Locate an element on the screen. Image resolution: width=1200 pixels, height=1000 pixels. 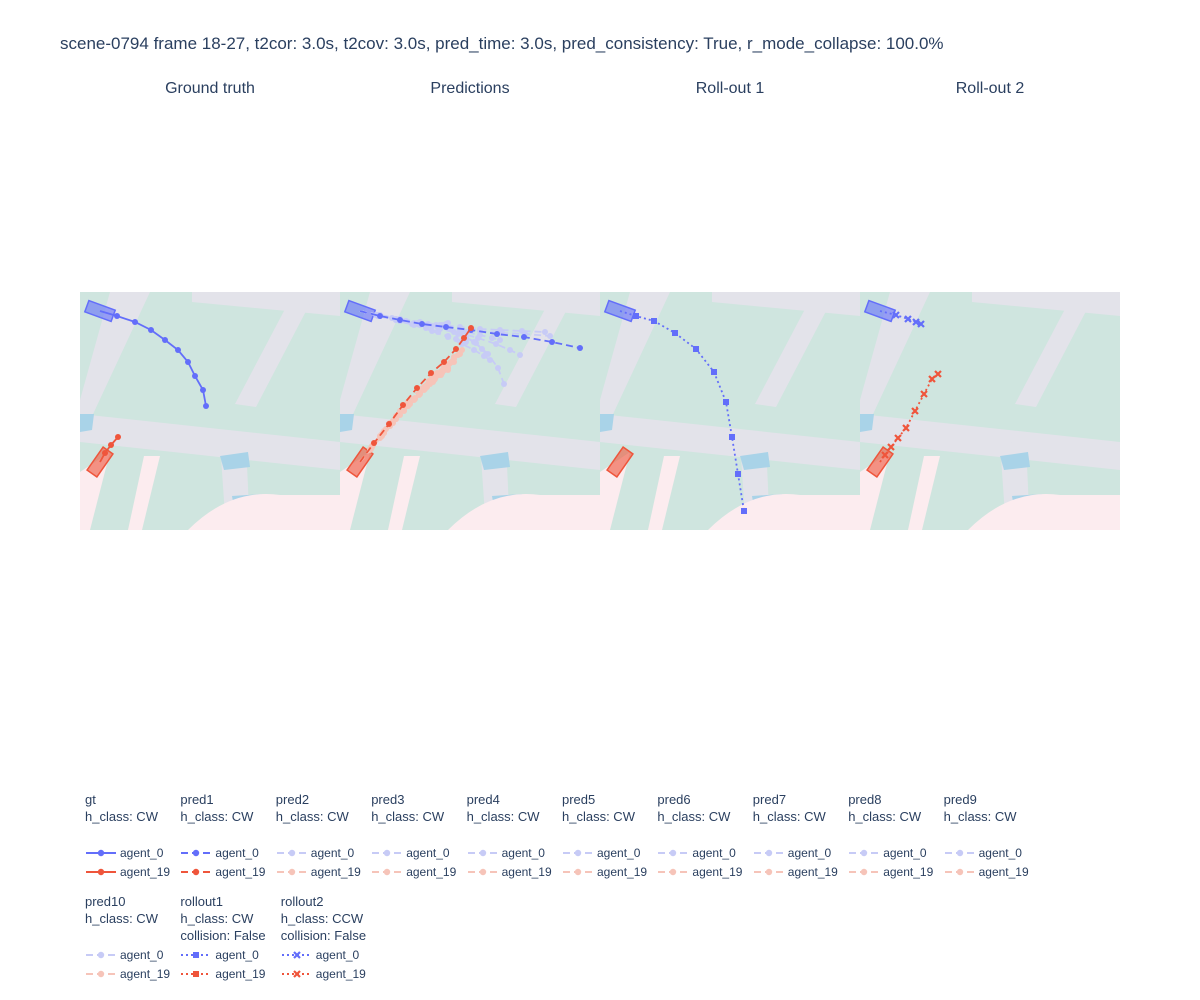
legend-group-pred4: pred4 h_class: CW agent_0 agent_19 is located at coordinates (509, 835).